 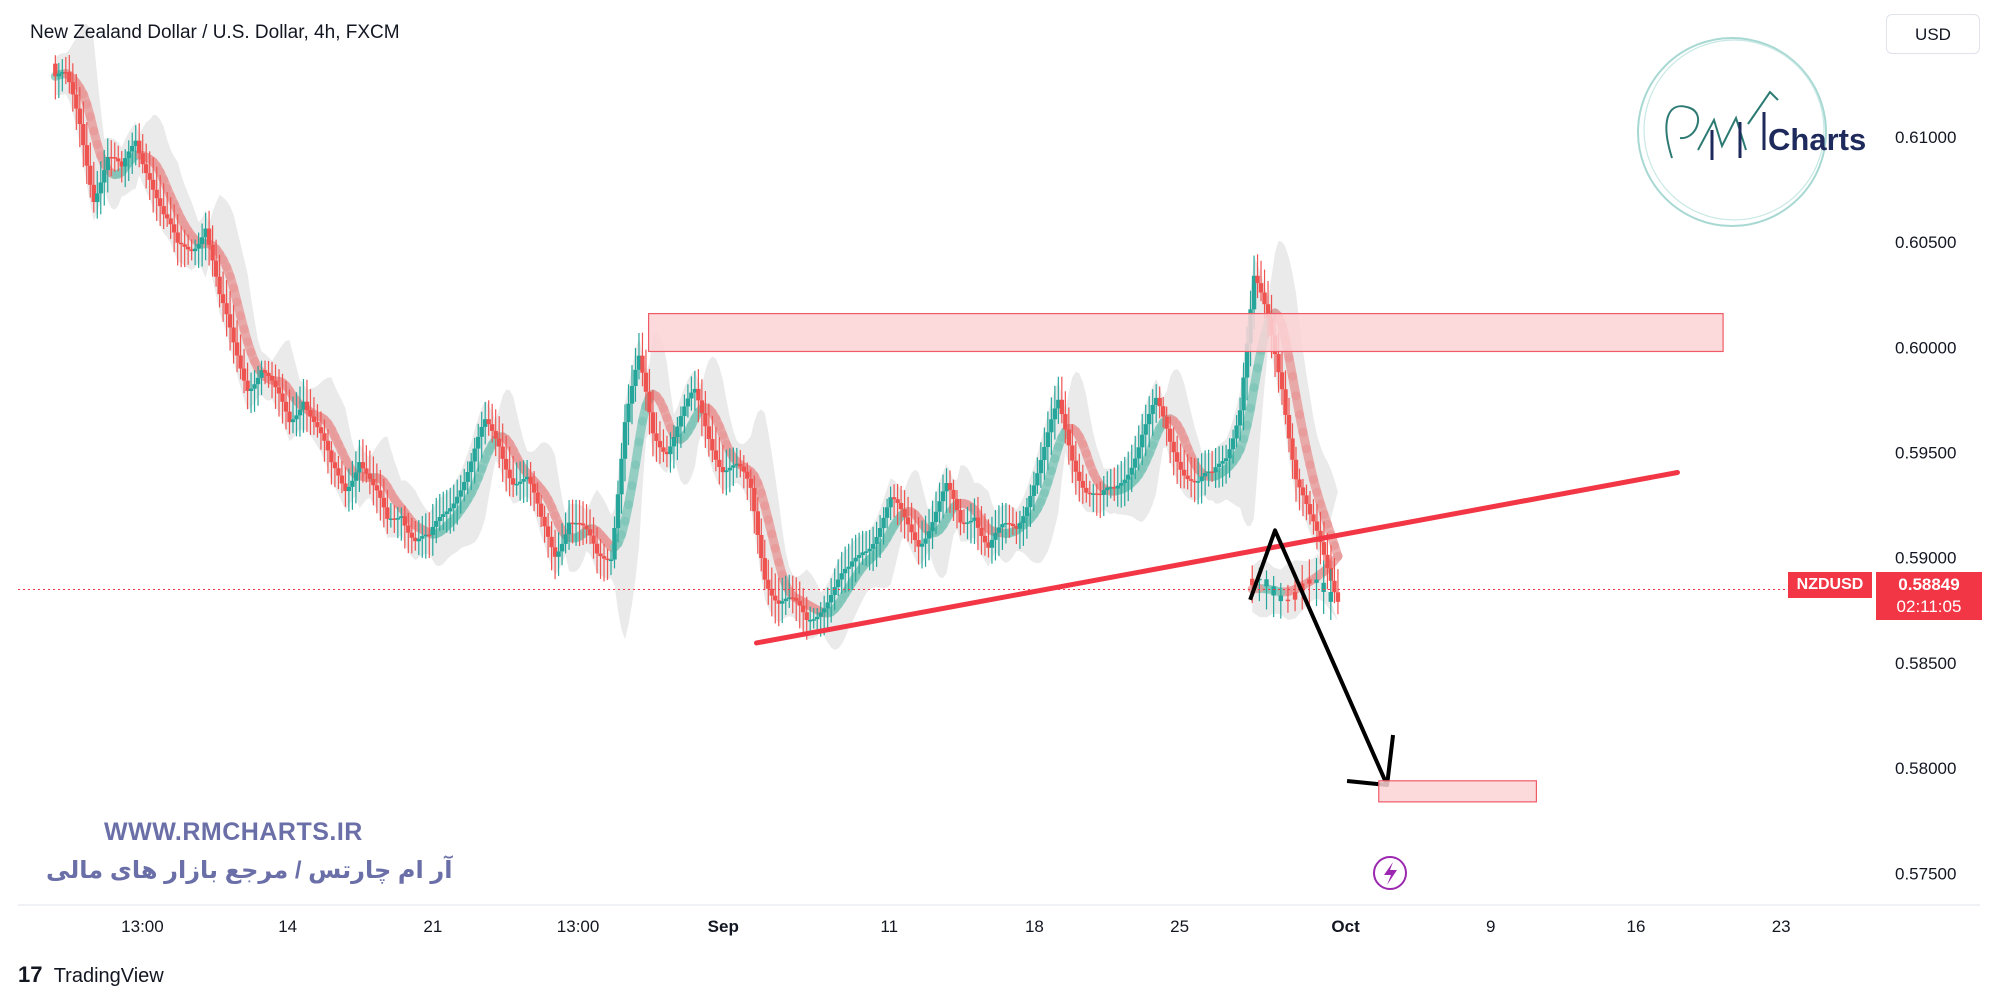 What do you see at coordinates (1636, 926) in the screenshot?
I see `time-tick-label: 16` at bounding box center [1636, 926].